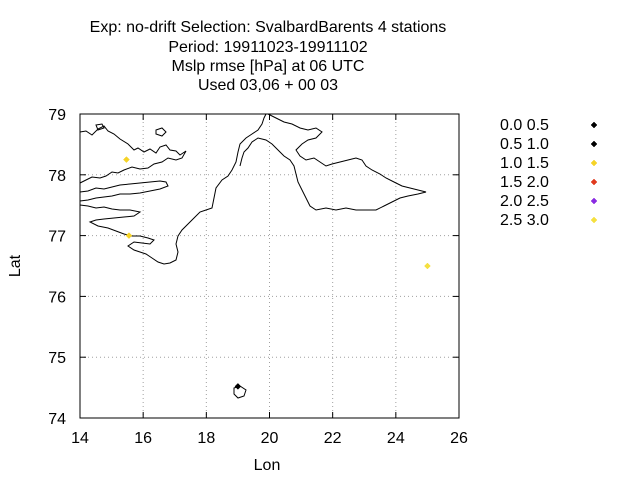 The width and height of the screenshot is (640, 480). I want to click on x-axis-label: Lon, so click(267, 465).